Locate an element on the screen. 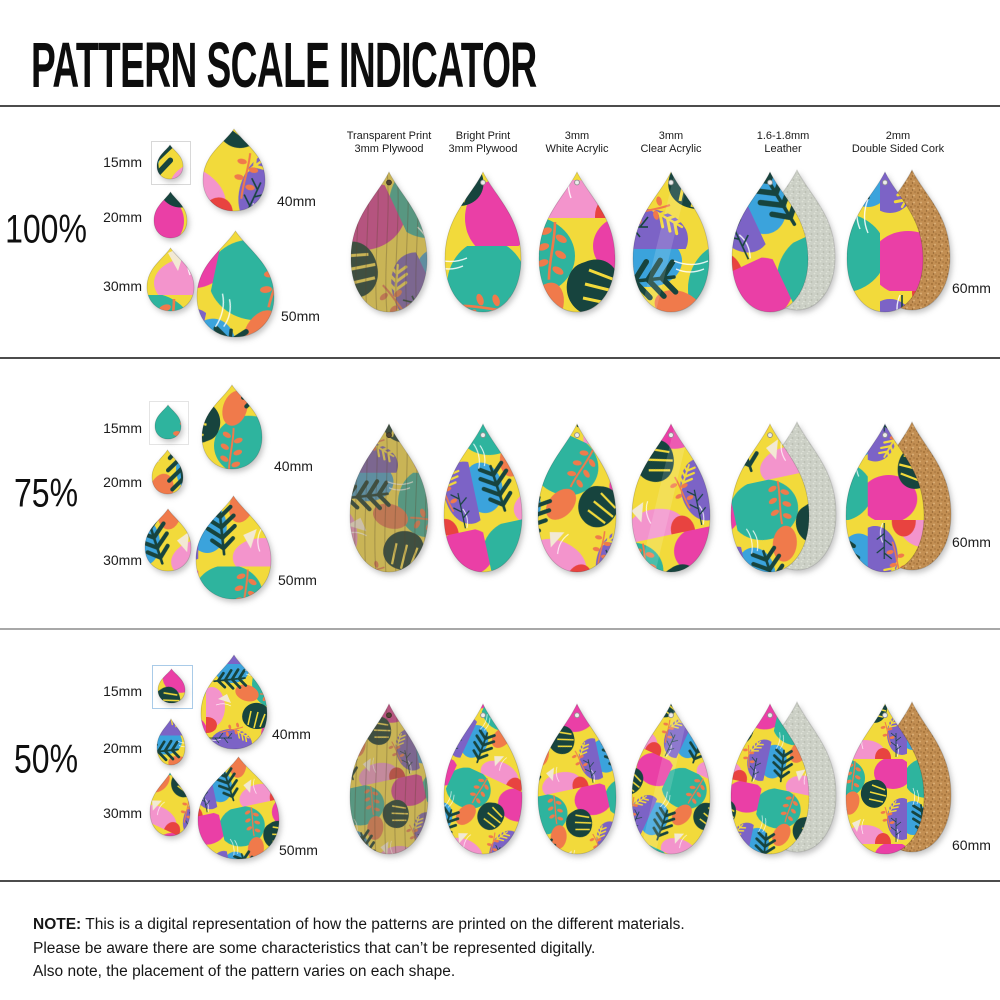 The height and width of the screenshot is (1000, 1000). material-header-line2: Clear Acrylic is located at coordinates (671, 149).